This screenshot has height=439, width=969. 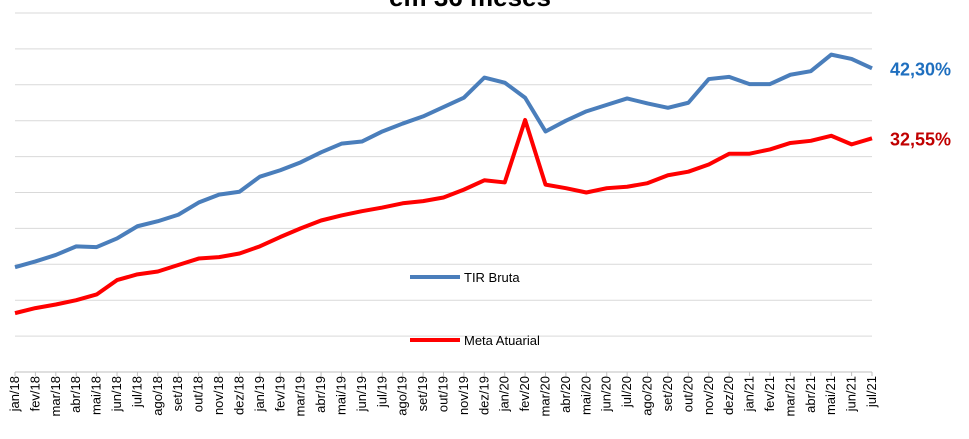 I want to click on x-tick-label: fev/20, so click(x=524, y=393).